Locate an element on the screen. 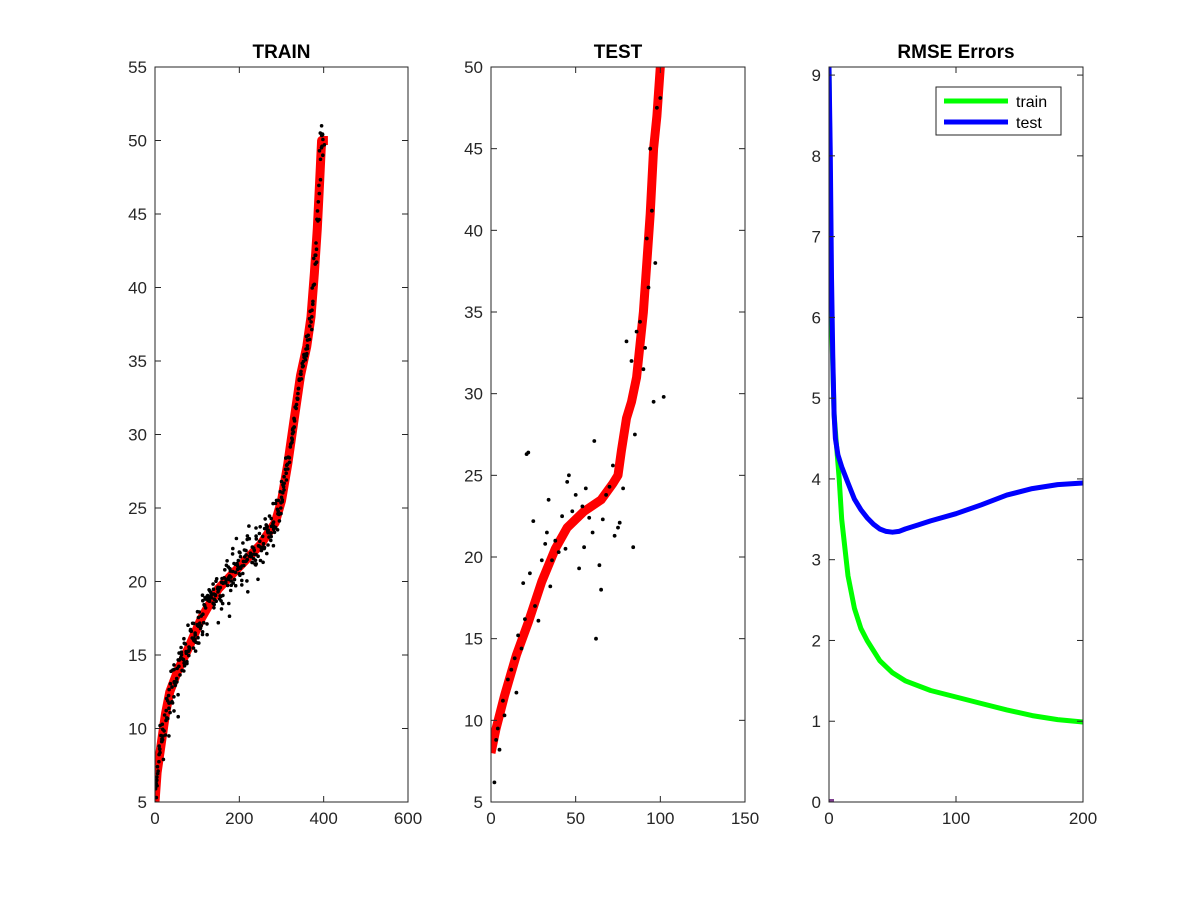  rmse-title: RMSE Errors is located at coordinates (955, 52).